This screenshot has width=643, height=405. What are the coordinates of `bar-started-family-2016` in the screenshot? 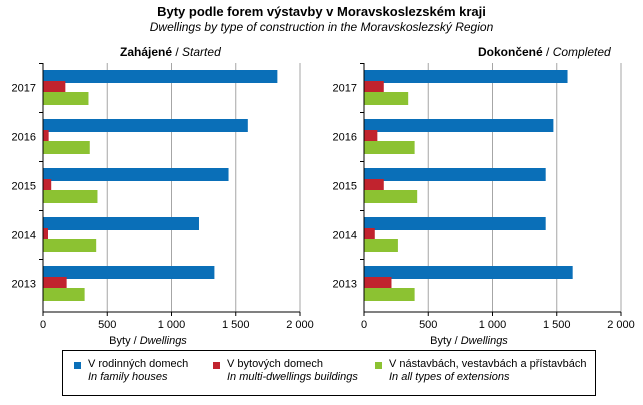 It's located at (145, 125).